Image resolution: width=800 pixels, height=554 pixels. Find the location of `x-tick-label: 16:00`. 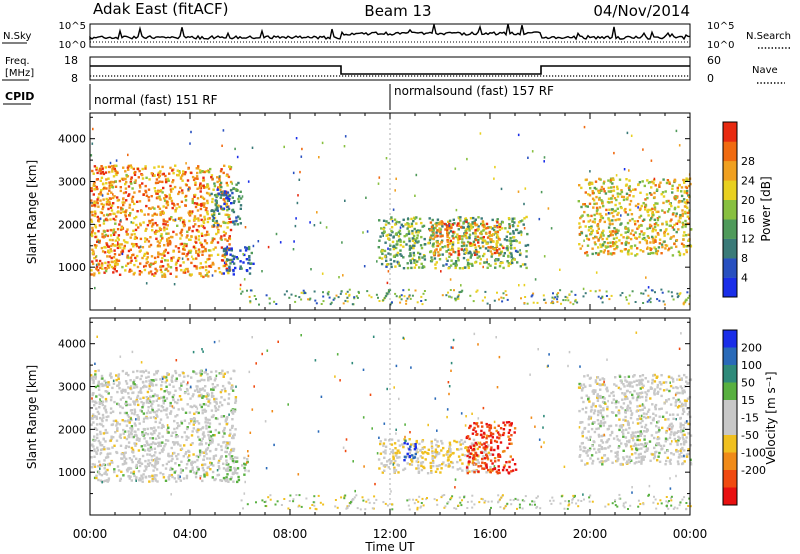

x-tick-label: 16:00 is located at coordinates (490, 534).